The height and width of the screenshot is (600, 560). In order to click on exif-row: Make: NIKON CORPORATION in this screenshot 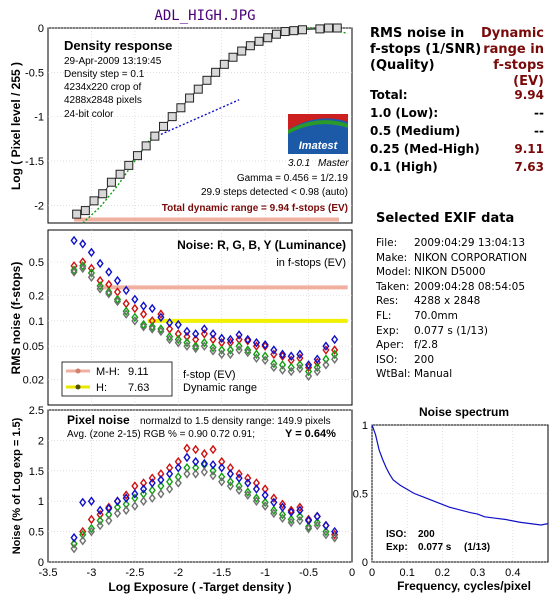, I will do `click(451, 258)`.